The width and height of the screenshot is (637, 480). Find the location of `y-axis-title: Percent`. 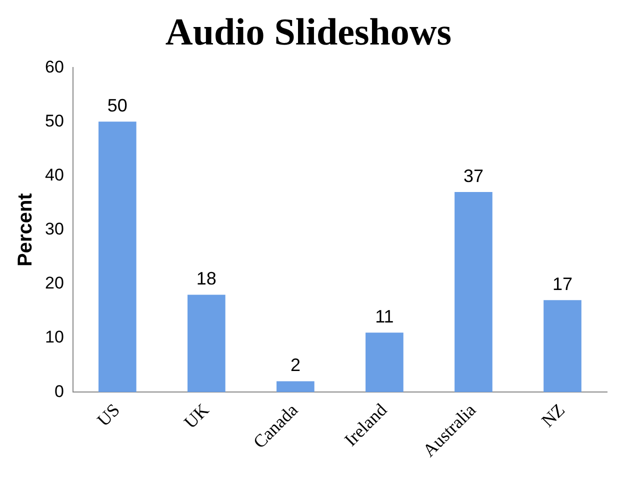

y-axis-title: Percent is located at coordinates (25, 229).